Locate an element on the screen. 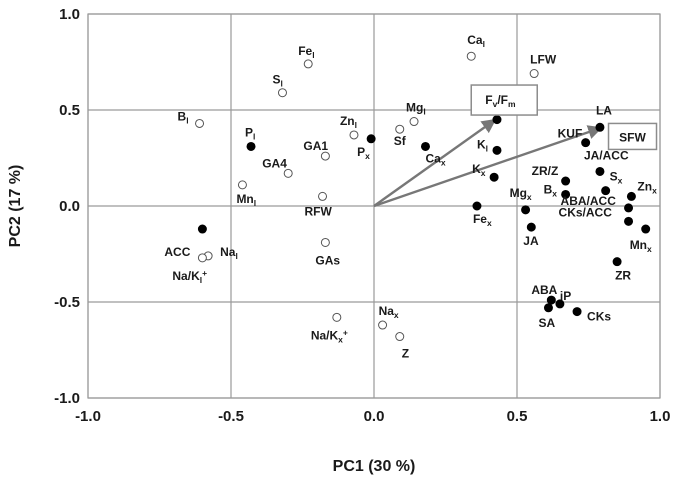  point-label: ZR is located at coordinates (623, 276).